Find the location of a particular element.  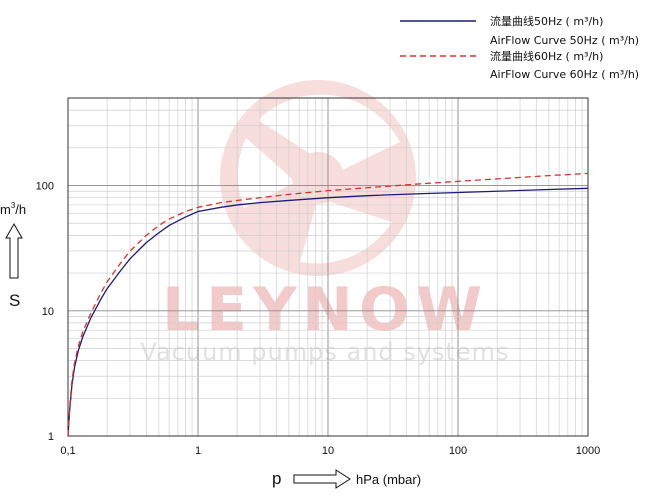

x-tick-label: 10 is located at coordinates (328, 451).